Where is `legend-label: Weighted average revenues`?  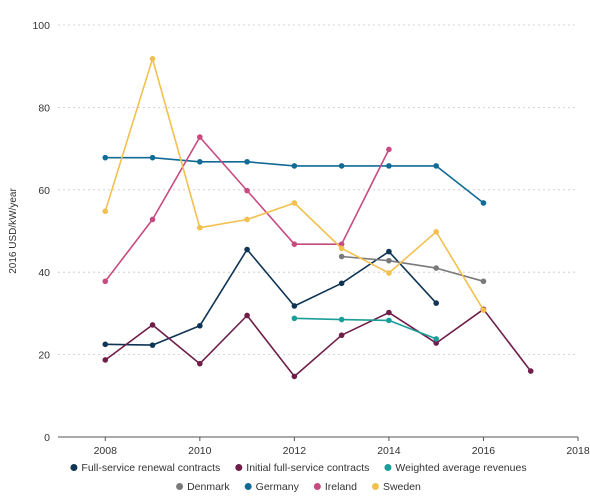 legend-label: Weighted average revenues is located at coordinates (460, 468).